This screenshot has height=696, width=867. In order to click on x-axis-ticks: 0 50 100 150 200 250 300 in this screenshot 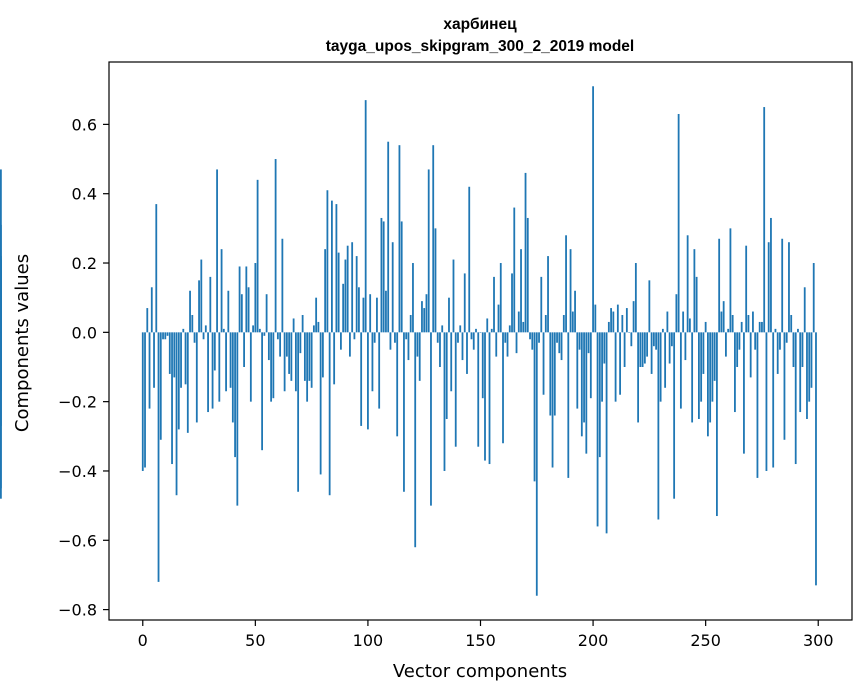, I will do `click(486, 635)`.